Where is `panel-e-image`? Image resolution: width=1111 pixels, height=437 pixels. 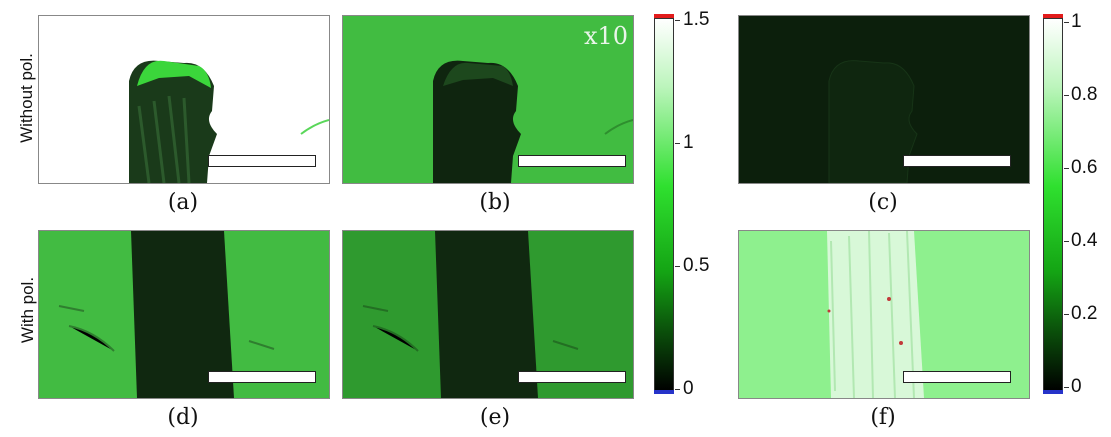
panel-e-image is located at coordinates (488, 314).